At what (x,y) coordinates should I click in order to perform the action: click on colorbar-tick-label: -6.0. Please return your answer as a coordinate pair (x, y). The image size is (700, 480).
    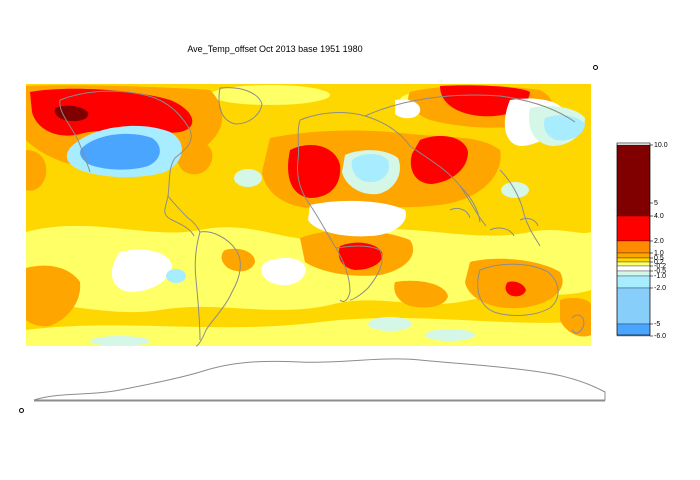
    Looking at the image, I should click on (660, 336).